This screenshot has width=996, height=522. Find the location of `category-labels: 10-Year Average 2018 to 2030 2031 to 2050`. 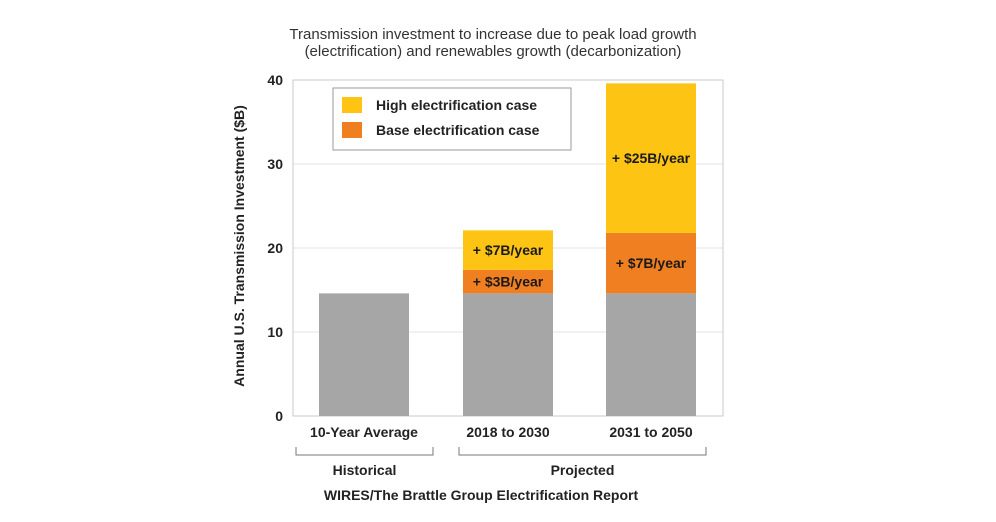

category-labels: 10-Year Average 2018 to 2030 2031 to 2050 is located at coordinates (501, 432).